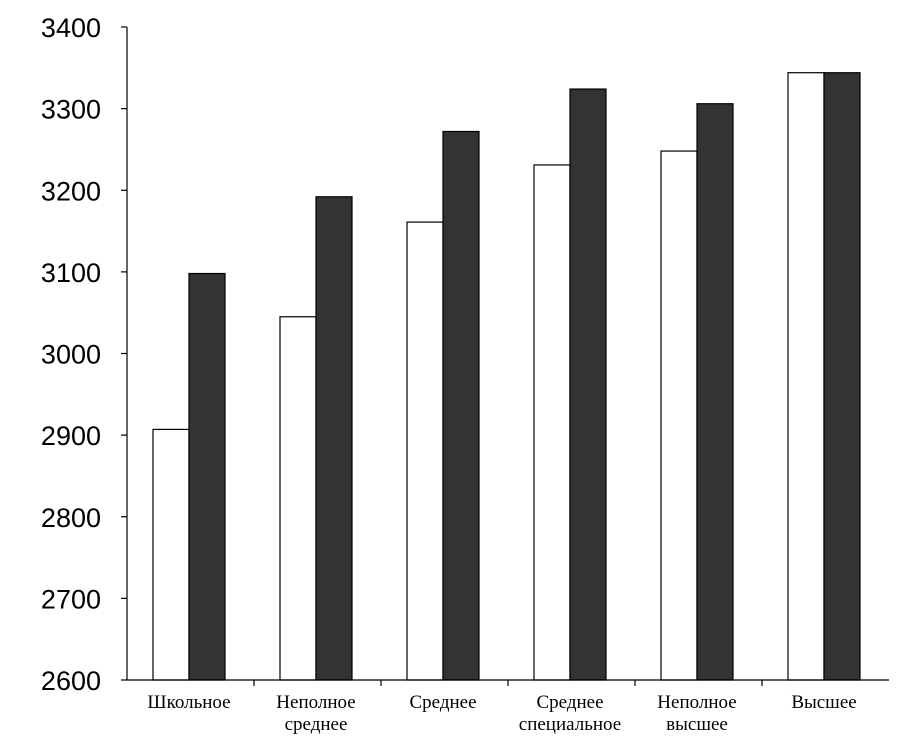 The image size is (912, 755). I want to click on y-tick-label: 2700, so click(71, 599).